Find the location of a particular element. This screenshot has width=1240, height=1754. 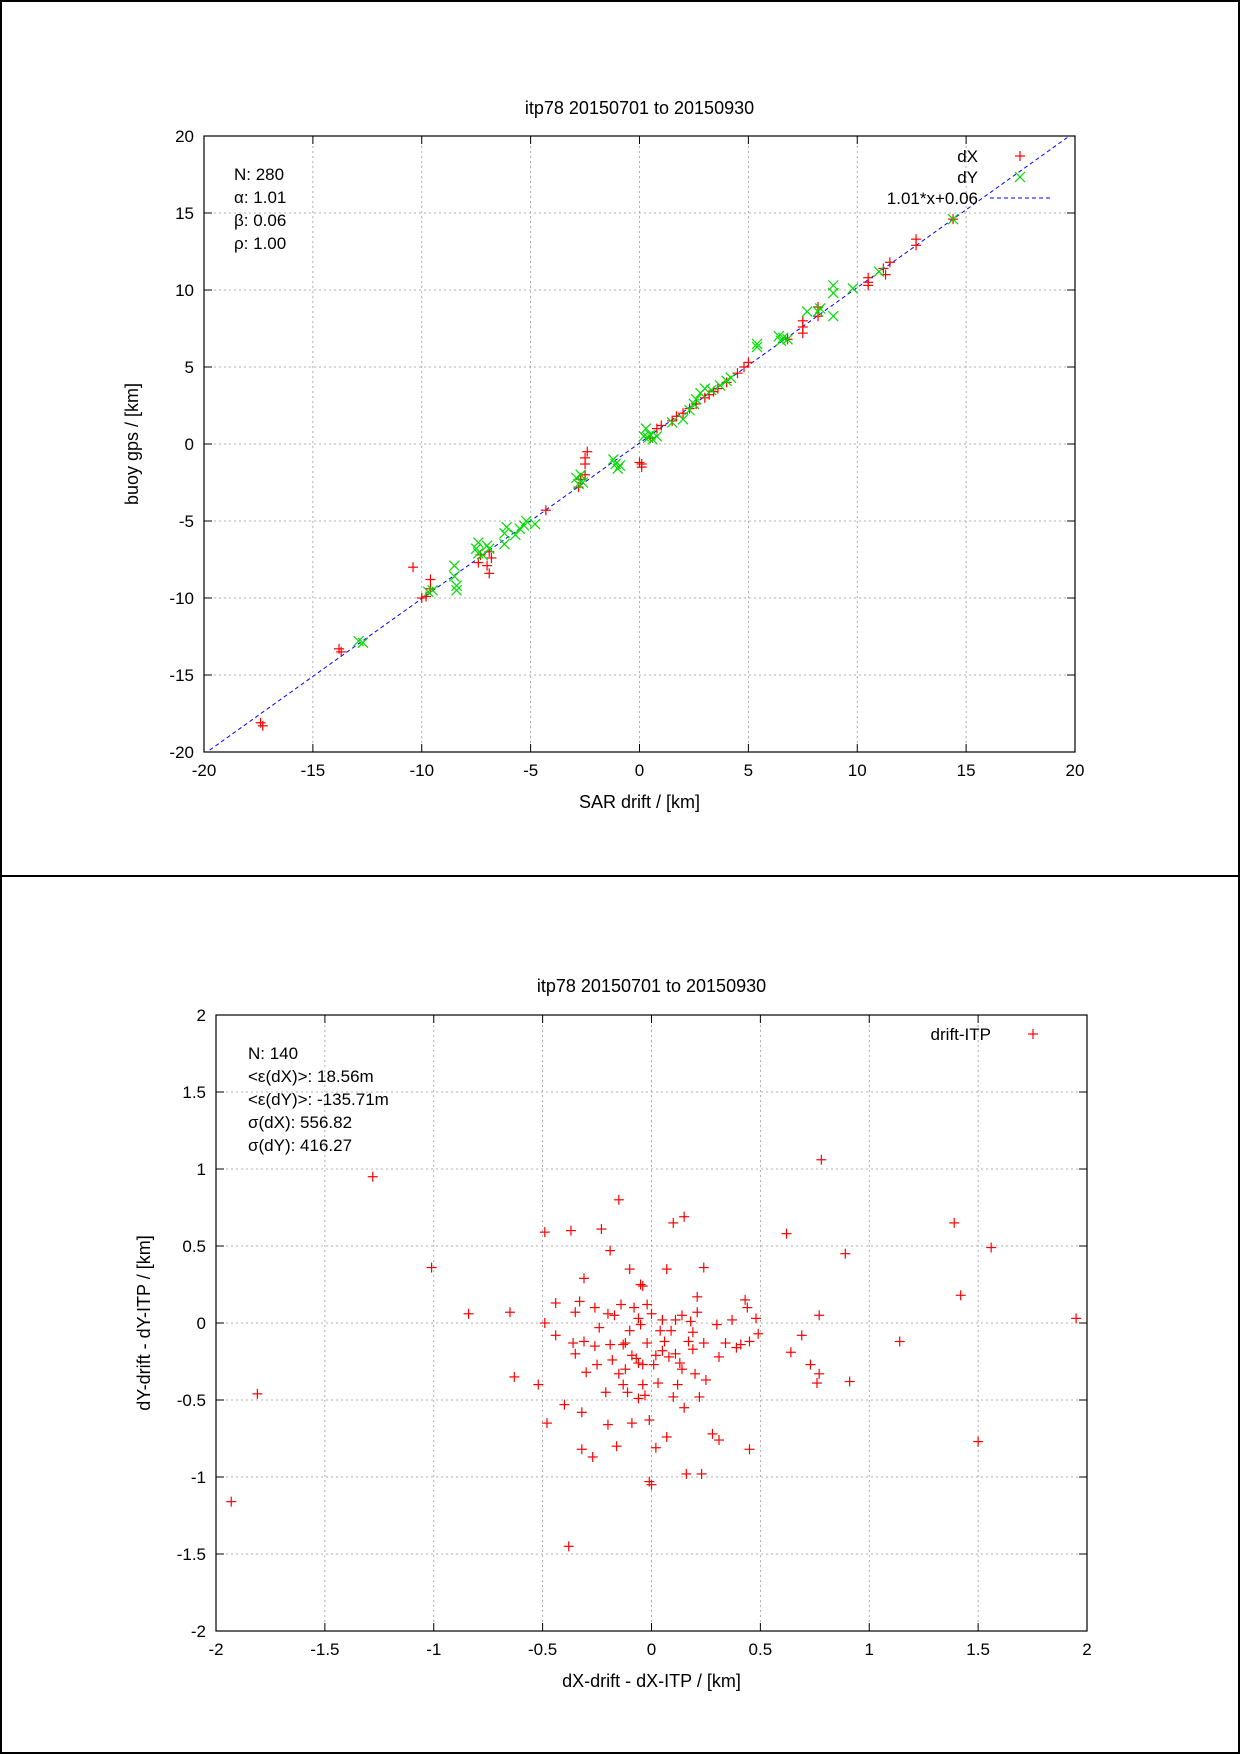

x-tick-label: 0 is located at coordinates (639, 770).